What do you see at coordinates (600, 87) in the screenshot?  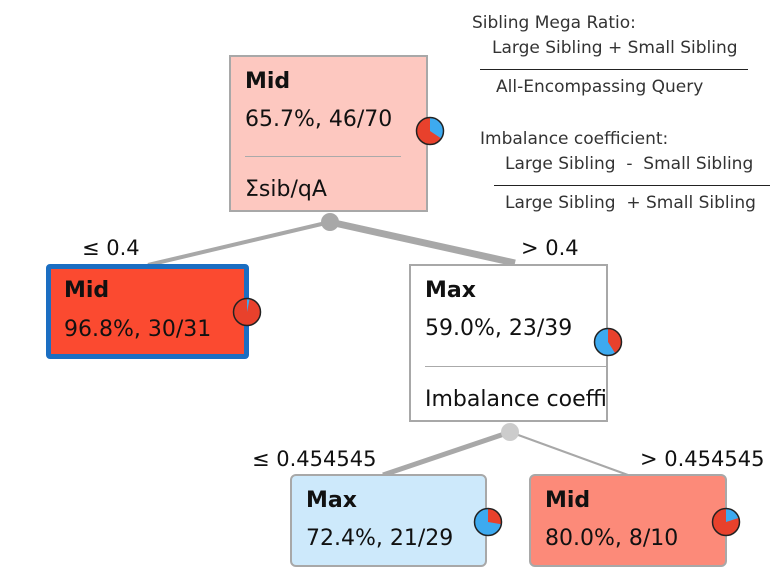 I see `mega-ratio-denominator: All-Encompassing Query` at bounding box center [600, 87].